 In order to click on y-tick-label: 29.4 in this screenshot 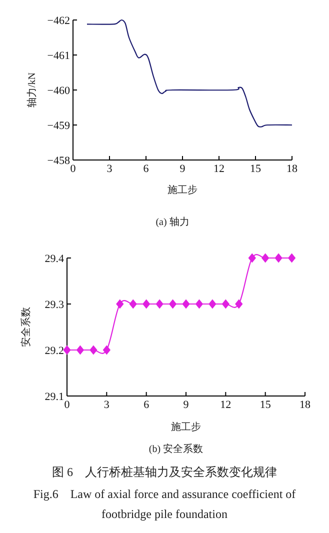, I will do `click(54, 259)`.